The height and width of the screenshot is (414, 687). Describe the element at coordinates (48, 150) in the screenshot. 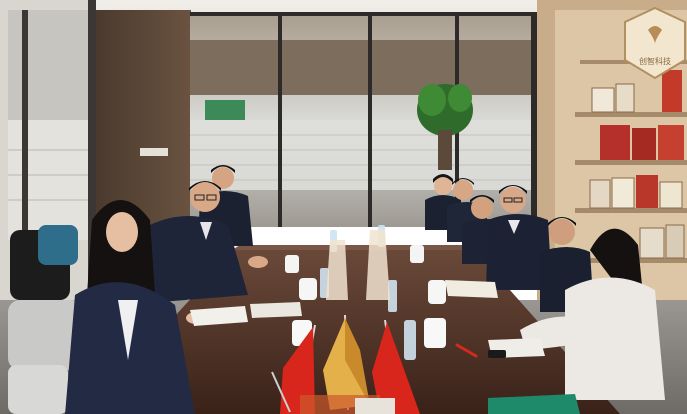

I see `left-wall` at that location.